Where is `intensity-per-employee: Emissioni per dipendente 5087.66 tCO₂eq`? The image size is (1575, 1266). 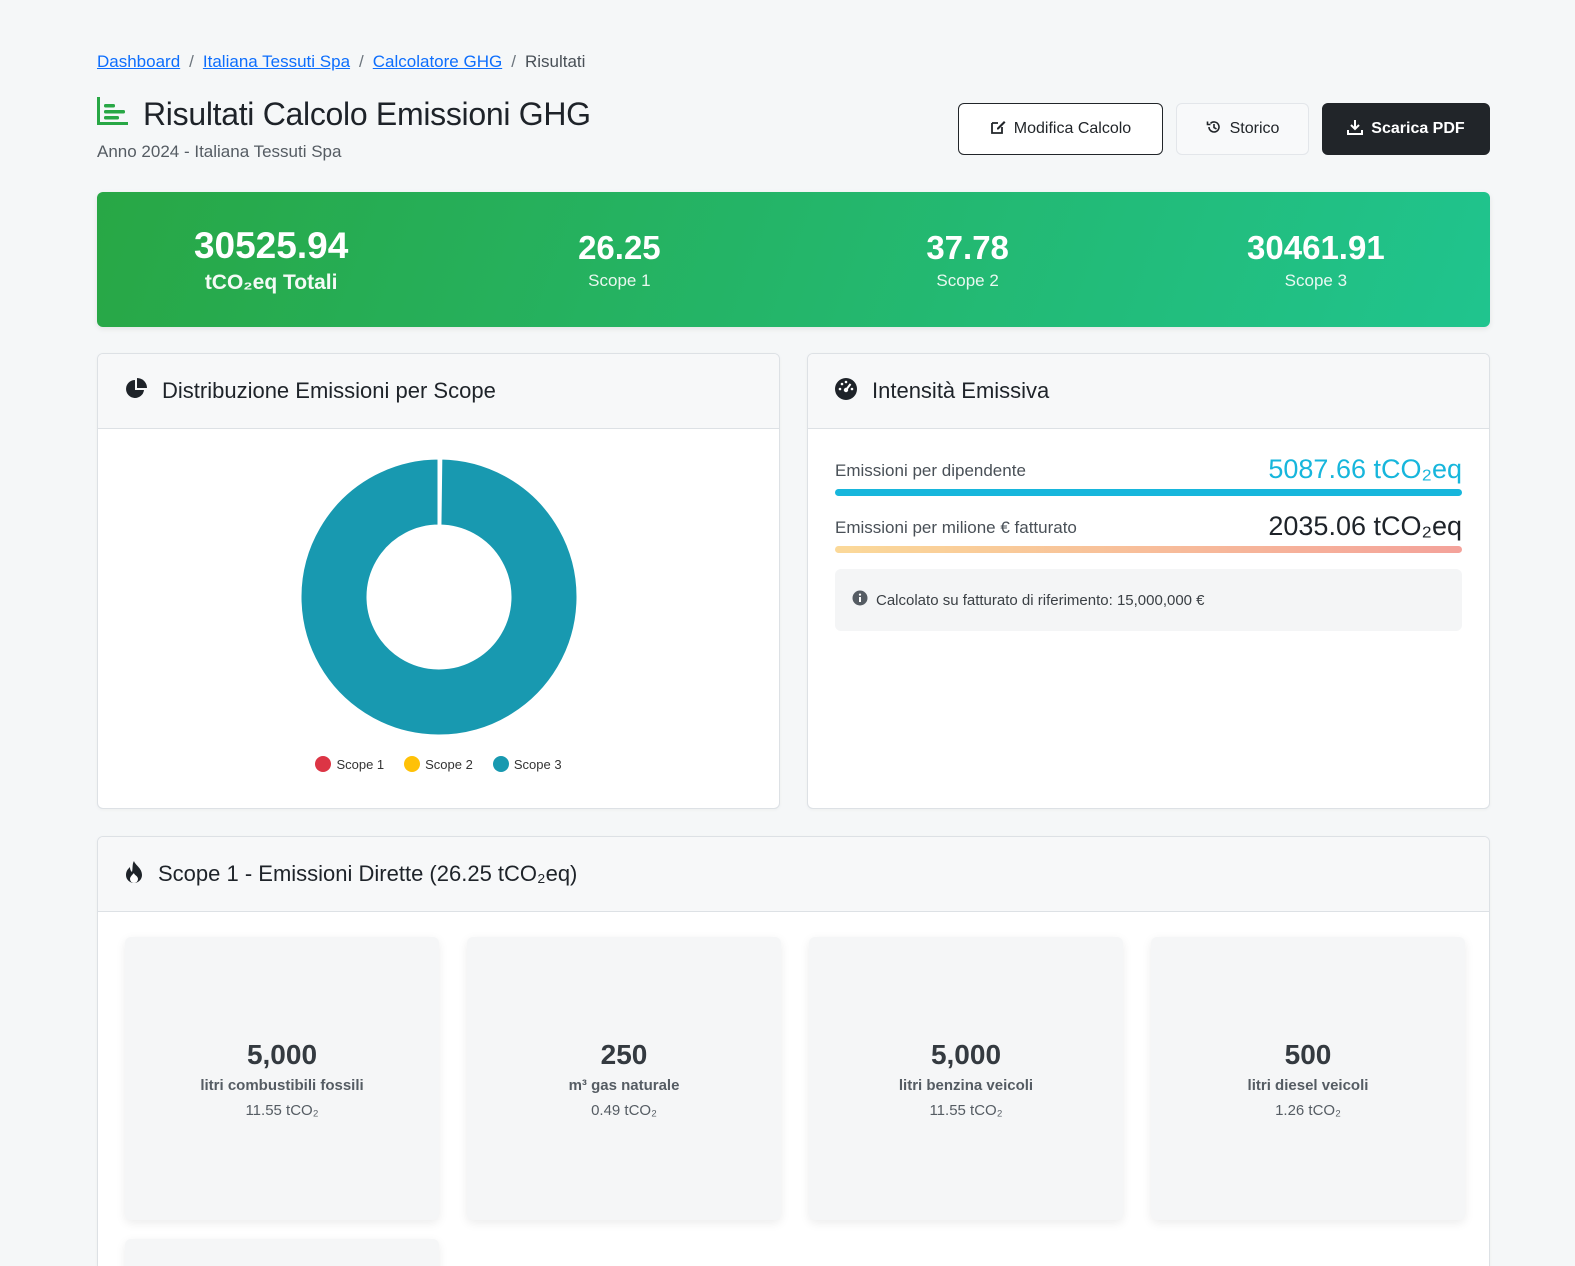
intensity-per-employee: Emissioni per dipendente 5087.66 tCO₂eq is located at coordinates (1148, 475).